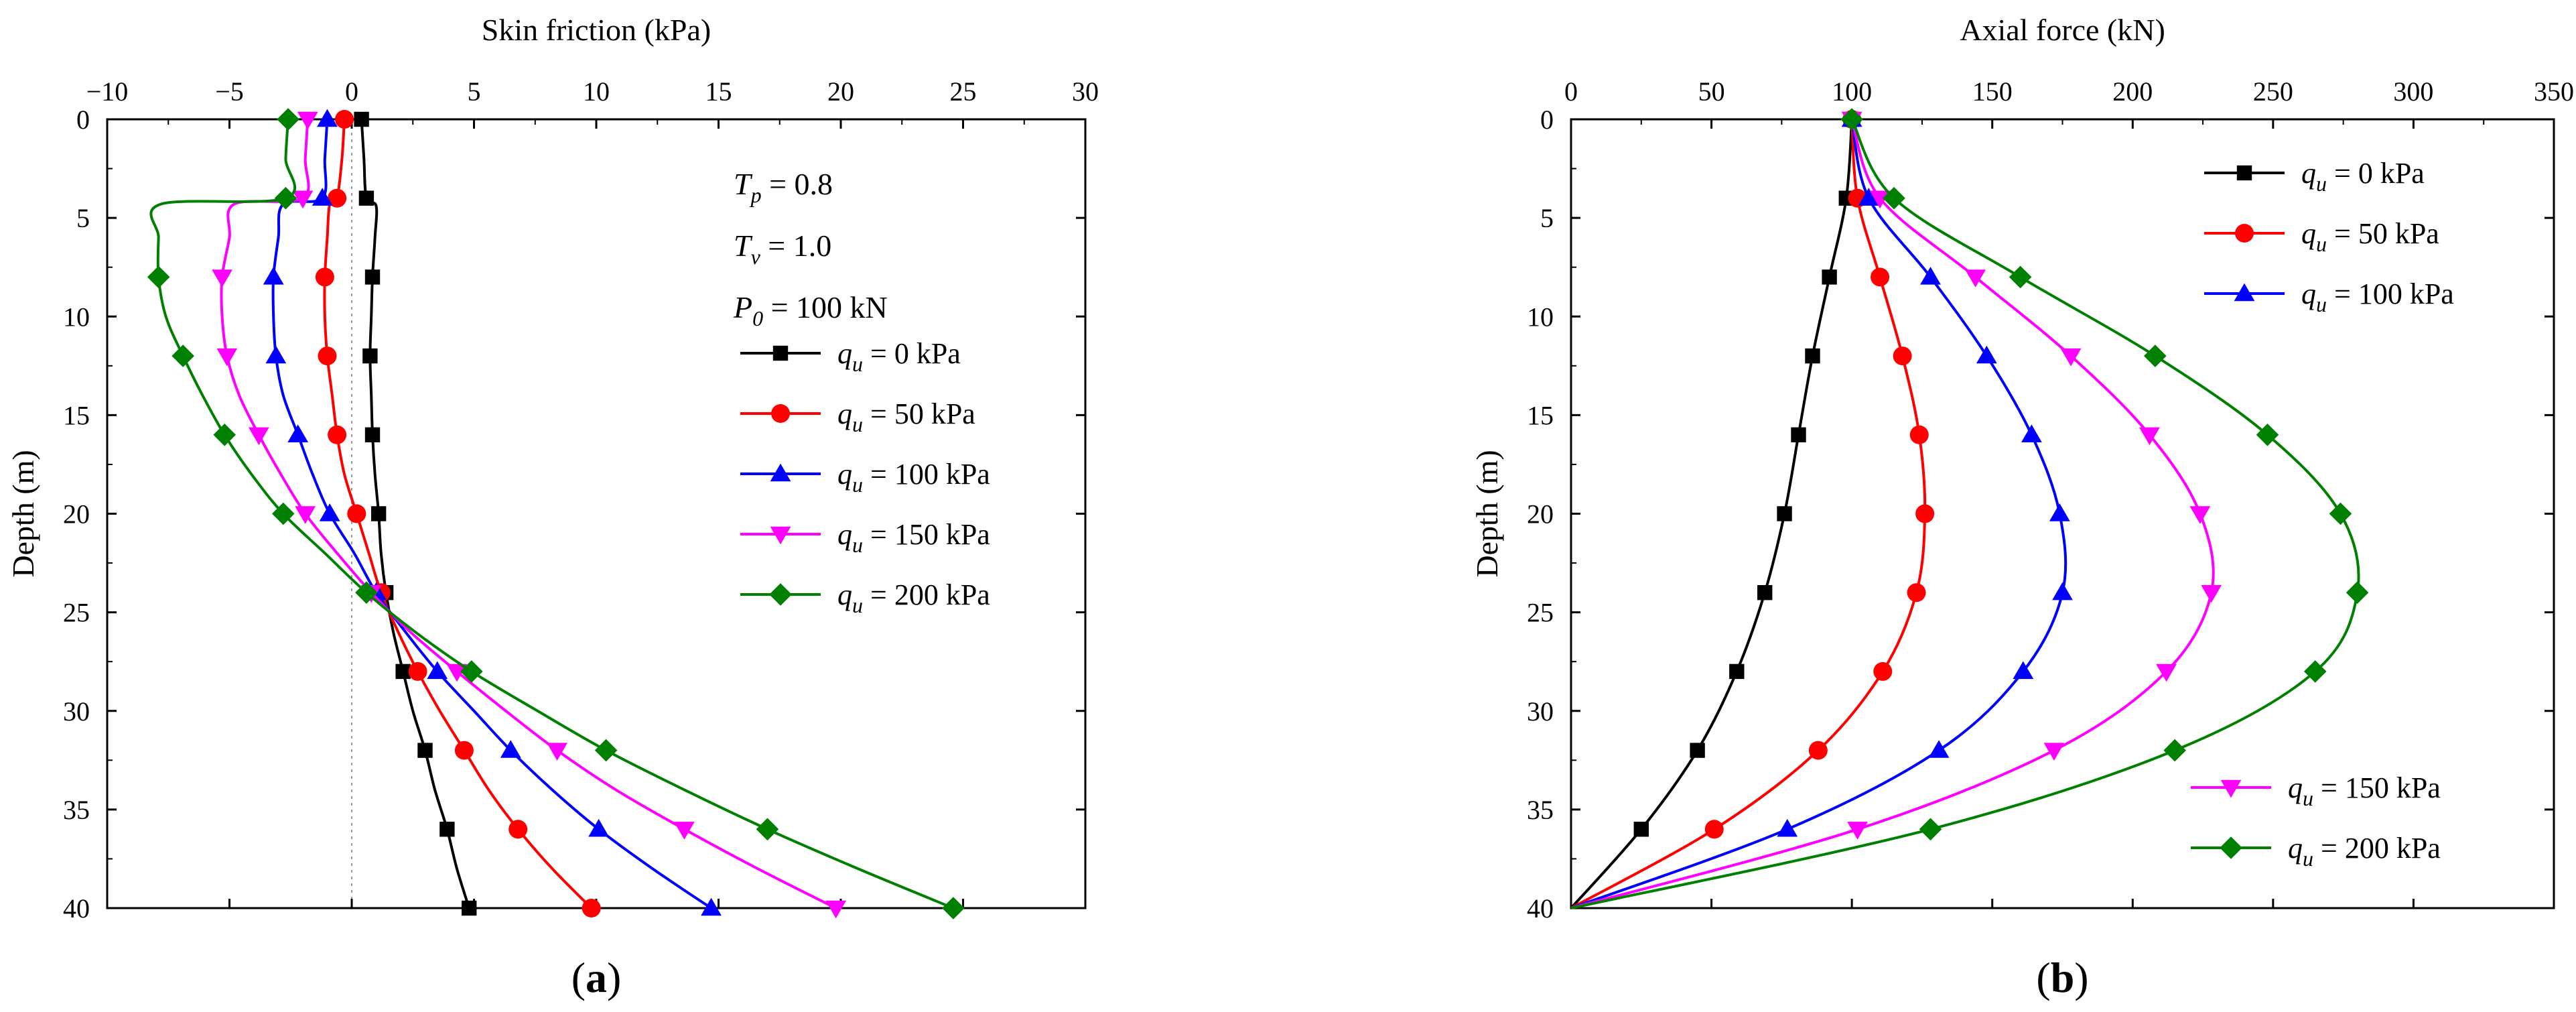  I want to click on x-tick-label: 25, so click(963, 92).